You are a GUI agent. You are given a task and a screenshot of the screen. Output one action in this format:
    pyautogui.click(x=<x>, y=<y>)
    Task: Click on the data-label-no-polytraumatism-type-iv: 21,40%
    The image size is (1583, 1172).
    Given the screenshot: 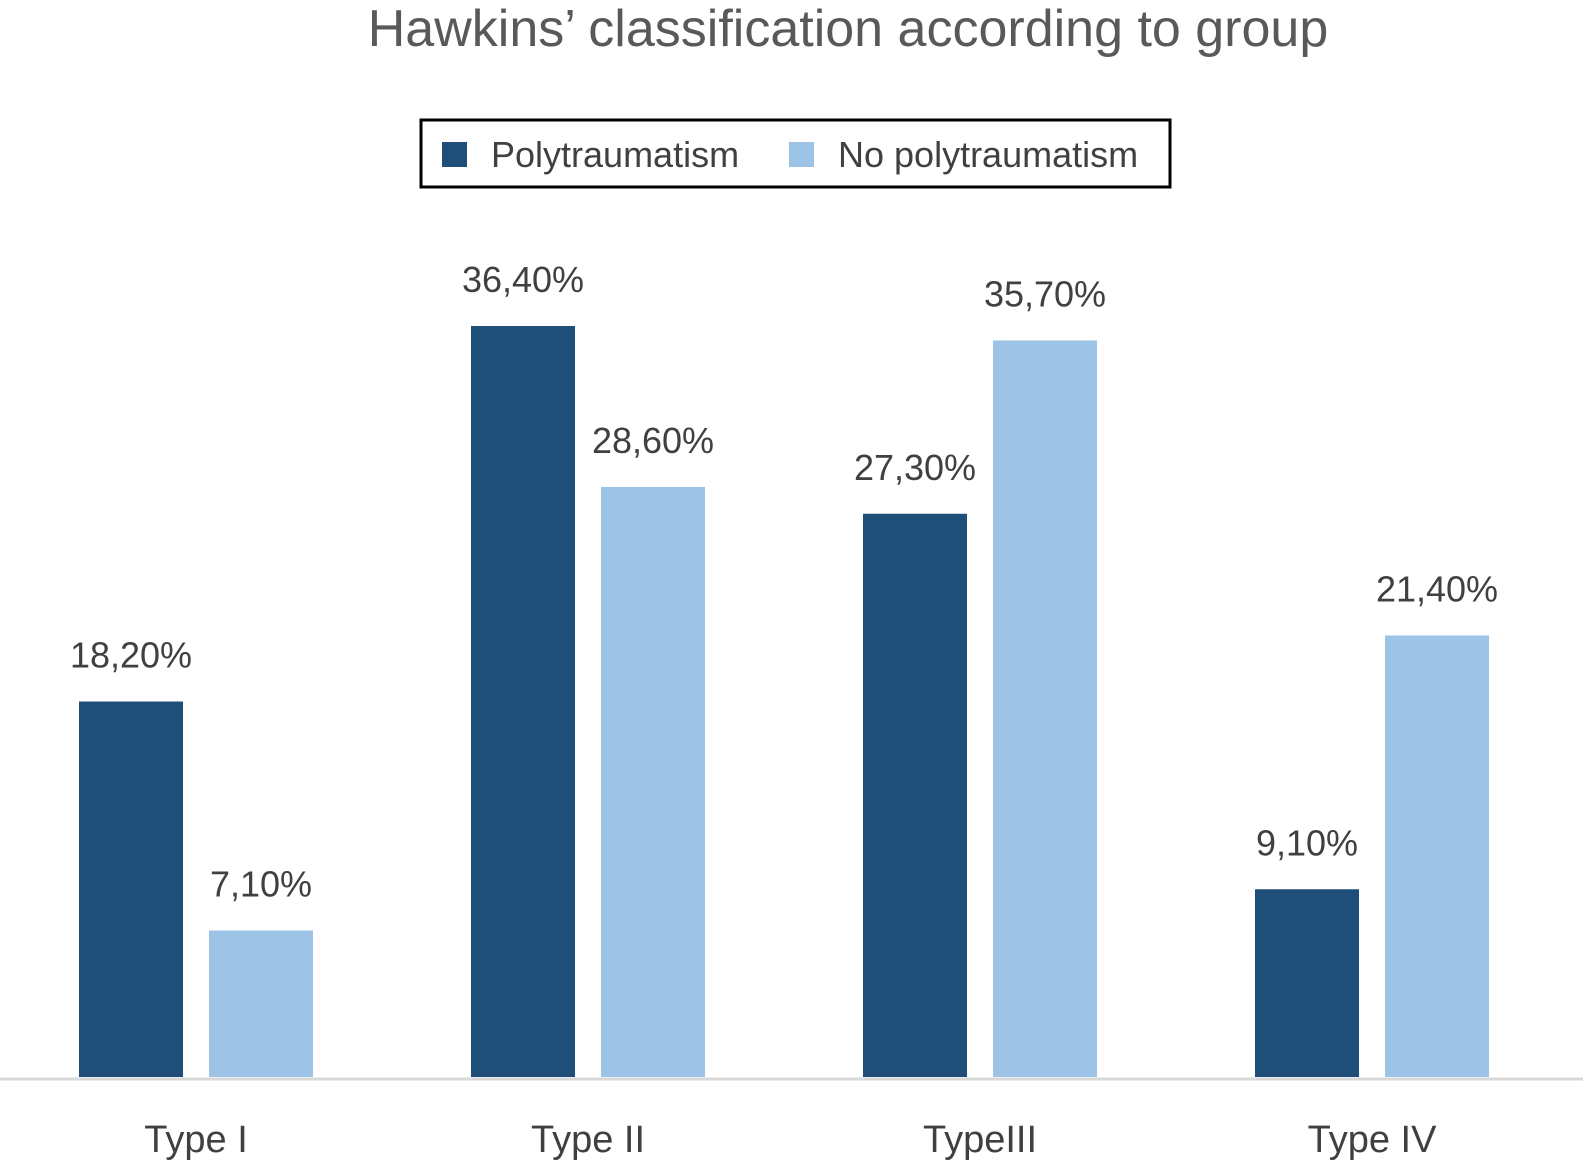 What is the action you would take?
    pyautogui.click(x=1437, y=588)
    